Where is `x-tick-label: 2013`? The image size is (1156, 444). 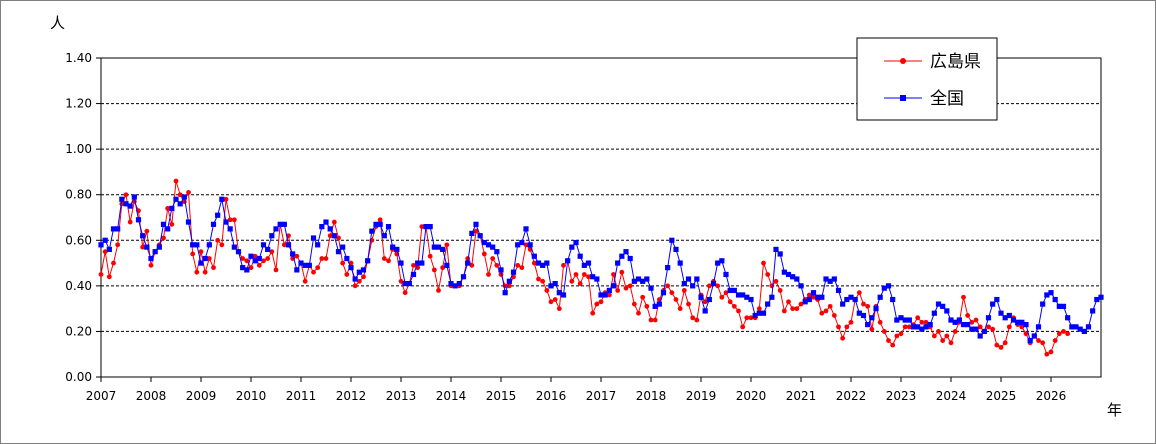 x-tick-label: 2013 is located at coordinates (401, 396).